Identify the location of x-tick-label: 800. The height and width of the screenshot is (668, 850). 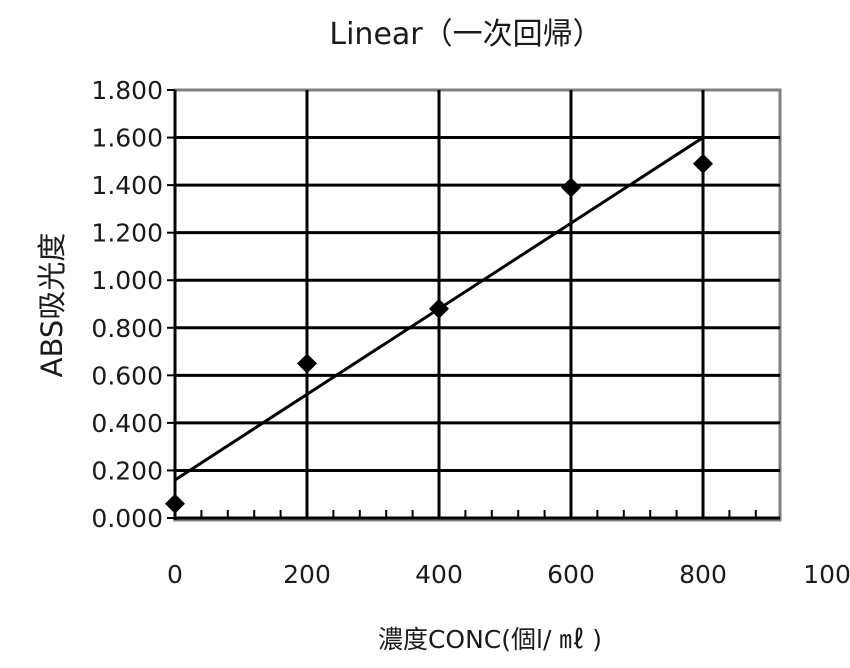
(703, 574).